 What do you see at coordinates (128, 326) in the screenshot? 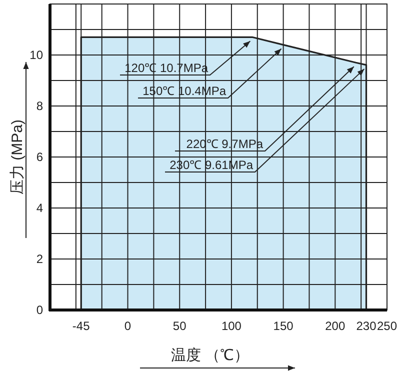
I see `x-tick-label: 0` at bounding box center [128, 326].